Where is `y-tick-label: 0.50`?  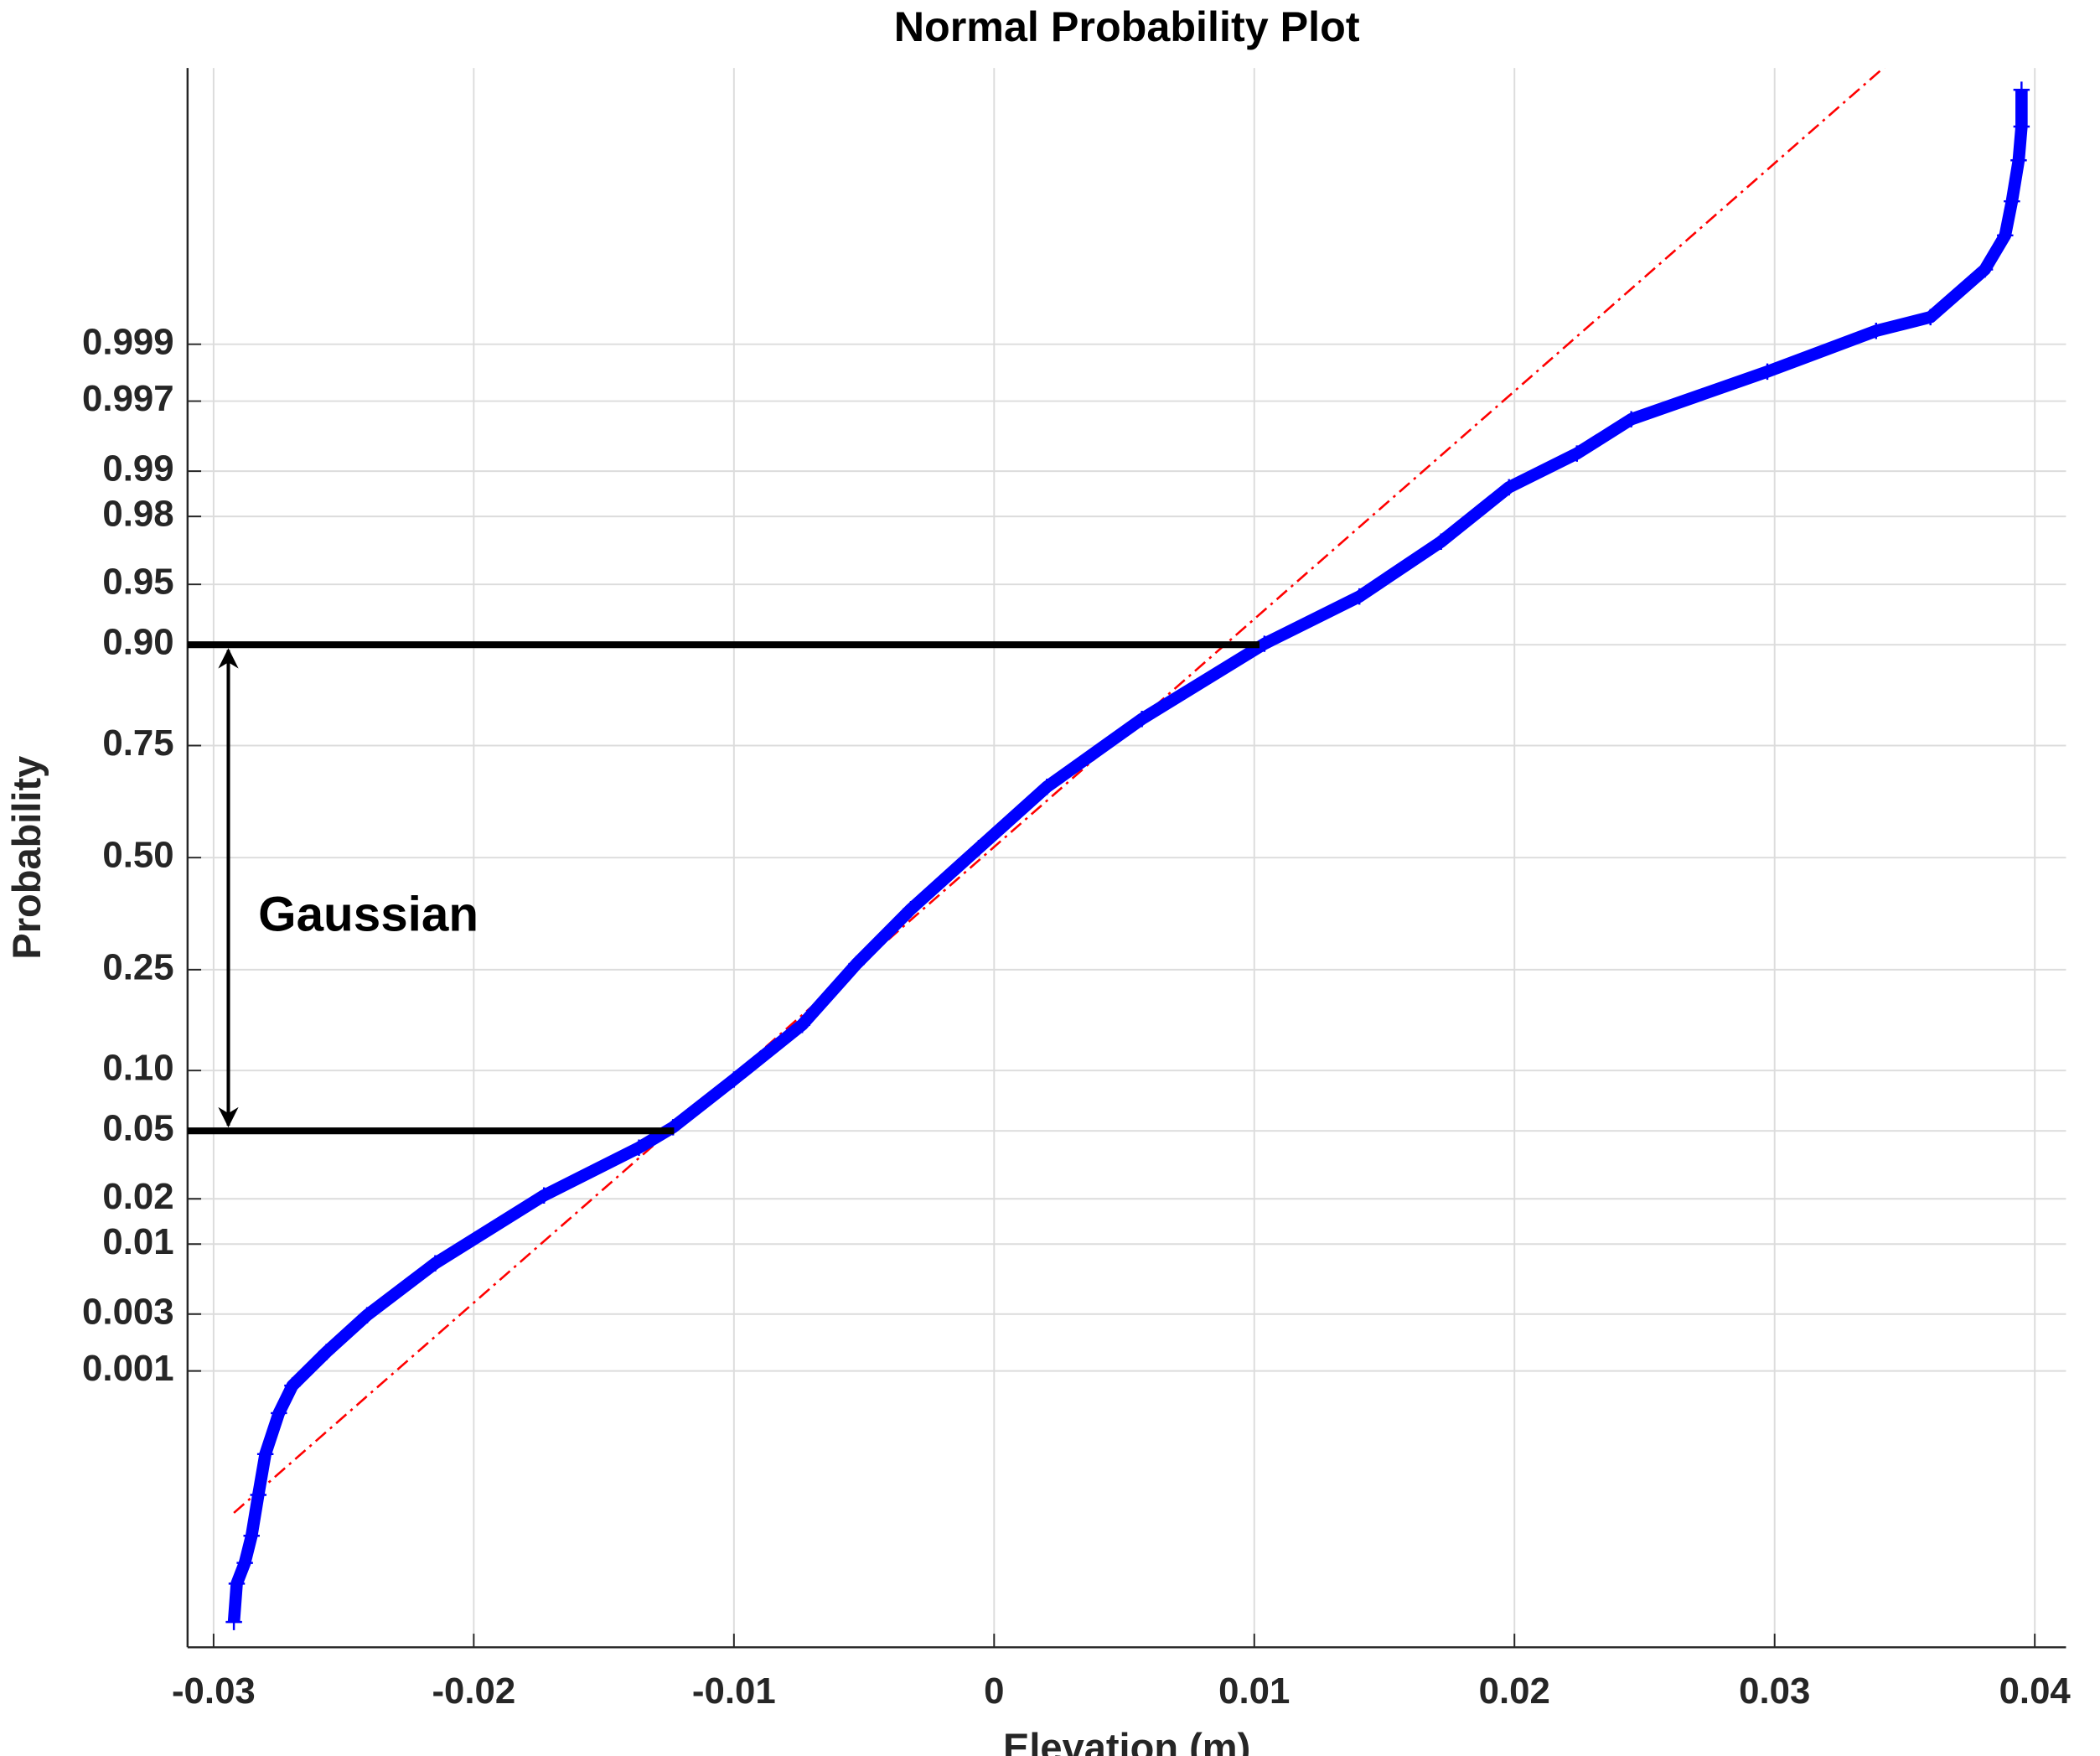
y-tick-label: 0.50 is located at coordinates (137, 855).